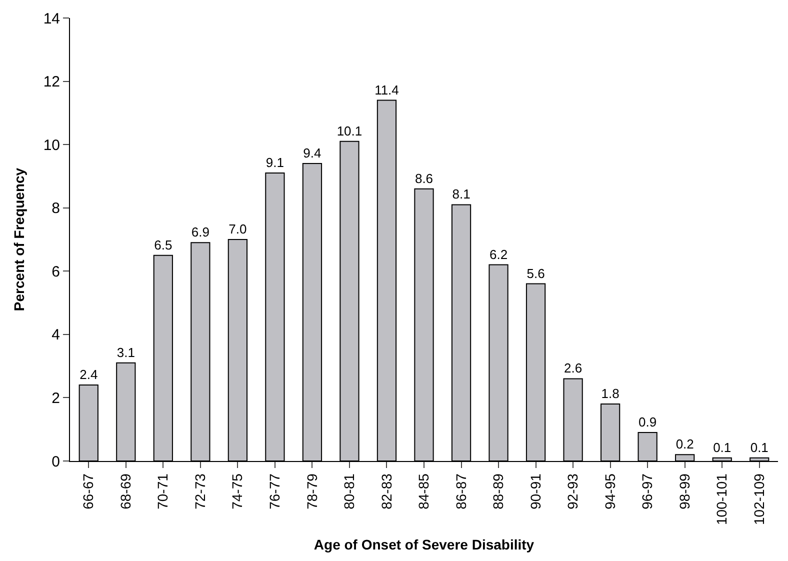  I want to click on x-tick-label: 74-75, so click(237, 491).